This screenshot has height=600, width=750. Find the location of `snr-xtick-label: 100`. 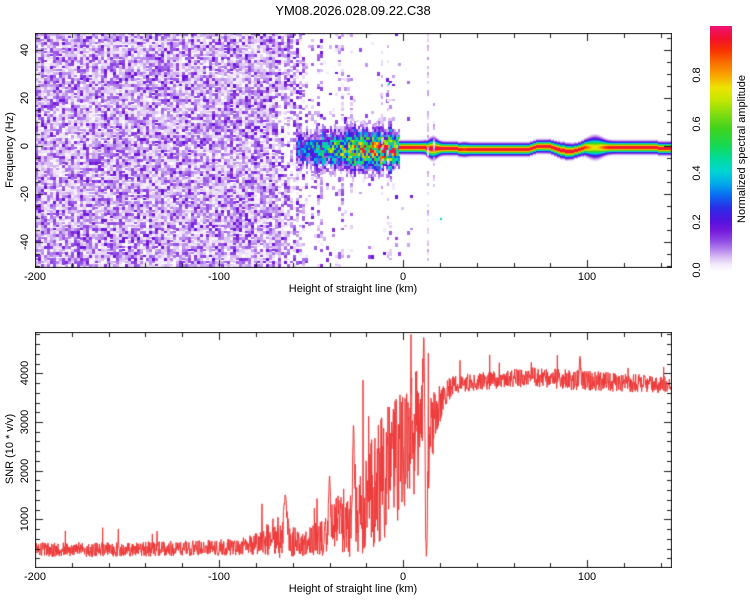

snr-xtick-label: 100 is located at coordinates (587, 577).